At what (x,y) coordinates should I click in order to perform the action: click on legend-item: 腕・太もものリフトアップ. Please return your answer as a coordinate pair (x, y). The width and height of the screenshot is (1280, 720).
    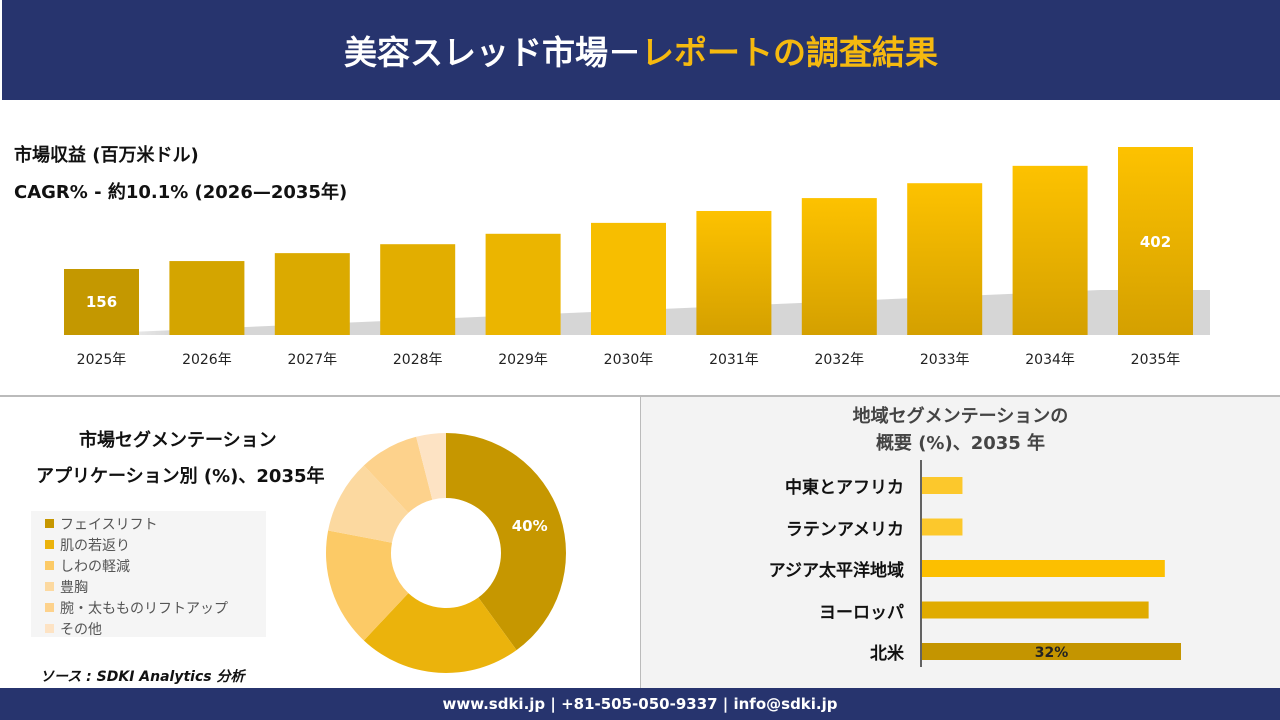
    Looking at the image, I should click on (155, 607).